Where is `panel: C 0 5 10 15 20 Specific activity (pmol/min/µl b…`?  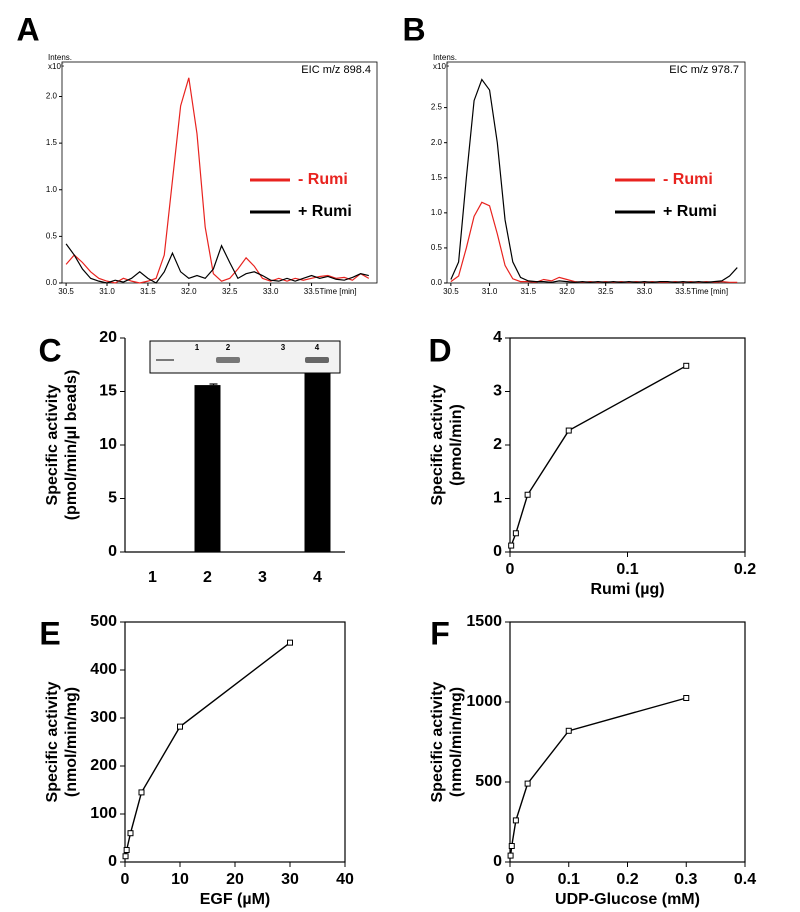
panel: C 0 5 10 15 20 Specific activity (pmol/min/µl b… is located at coordinates (191, 457).